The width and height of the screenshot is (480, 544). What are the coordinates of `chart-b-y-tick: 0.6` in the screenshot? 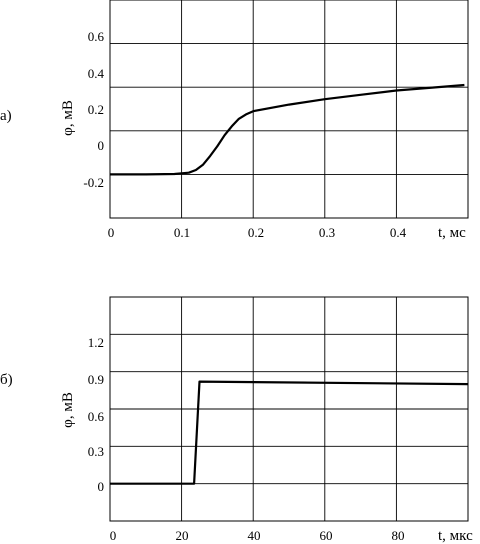 It's located at (96, 416).